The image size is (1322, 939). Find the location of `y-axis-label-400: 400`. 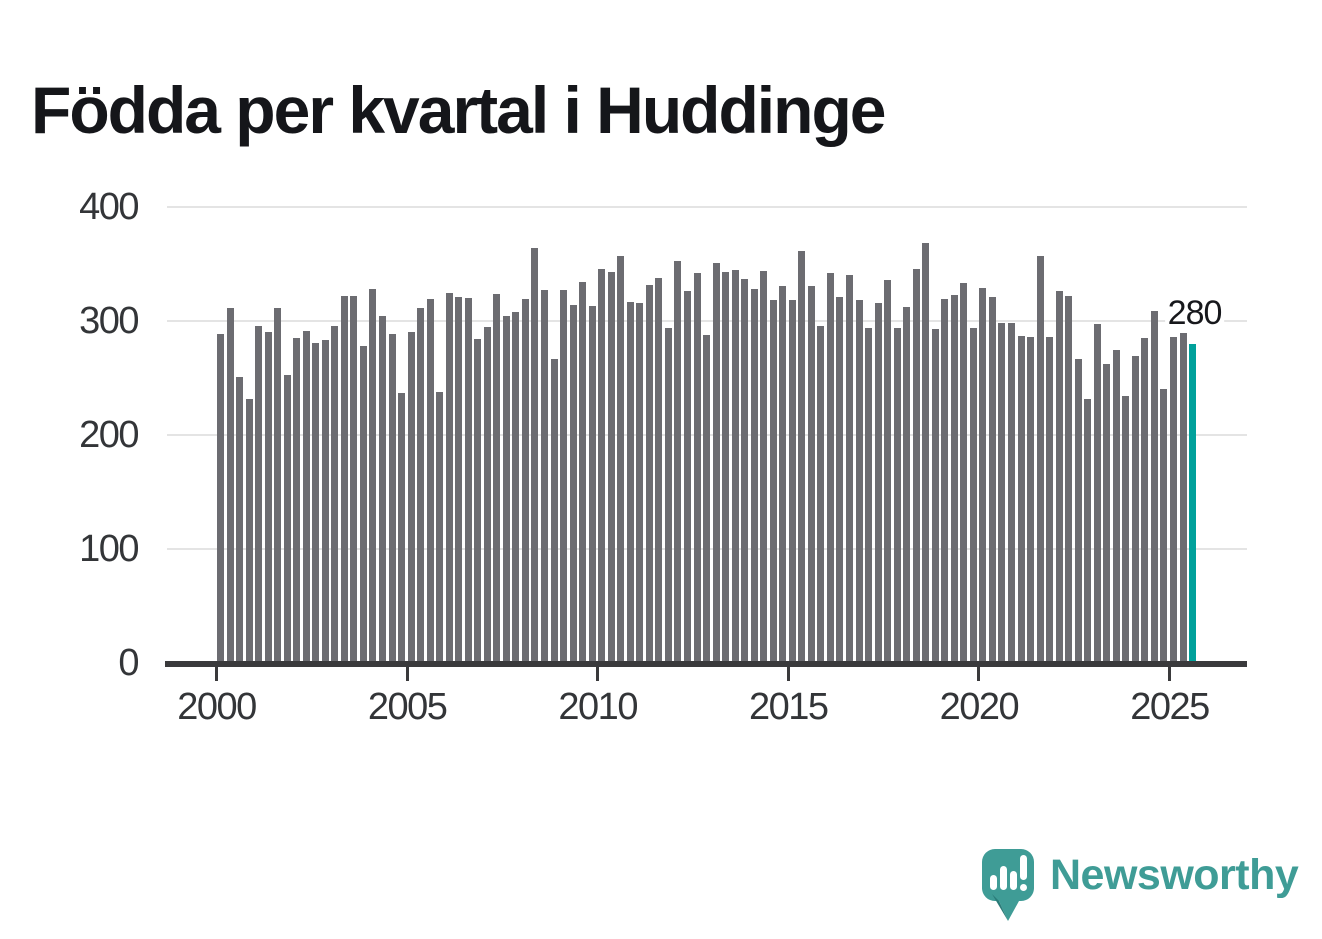

y-axis-label-400: 400 is located at coordinates (109, 207).